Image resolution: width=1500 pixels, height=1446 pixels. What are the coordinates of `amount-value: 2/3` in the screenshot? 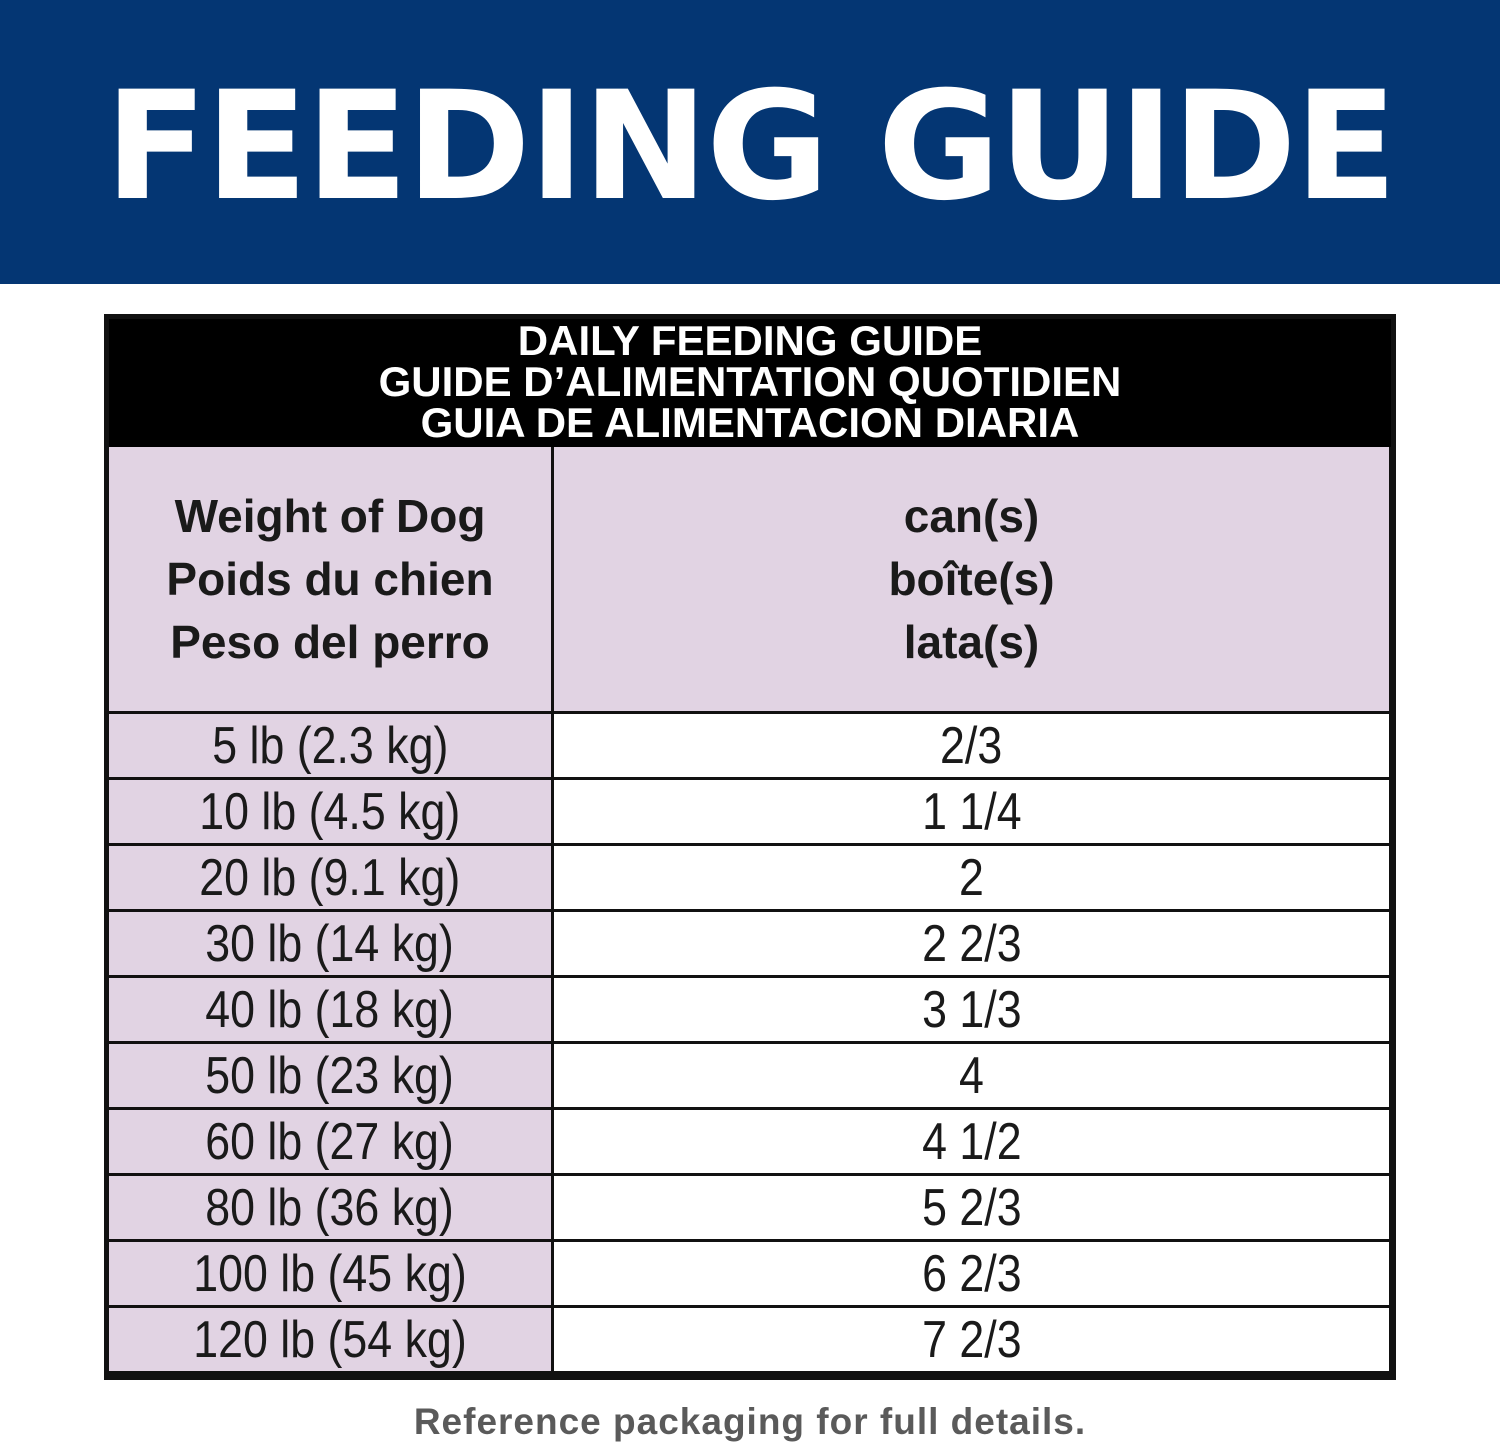 It's located at (971, 745).